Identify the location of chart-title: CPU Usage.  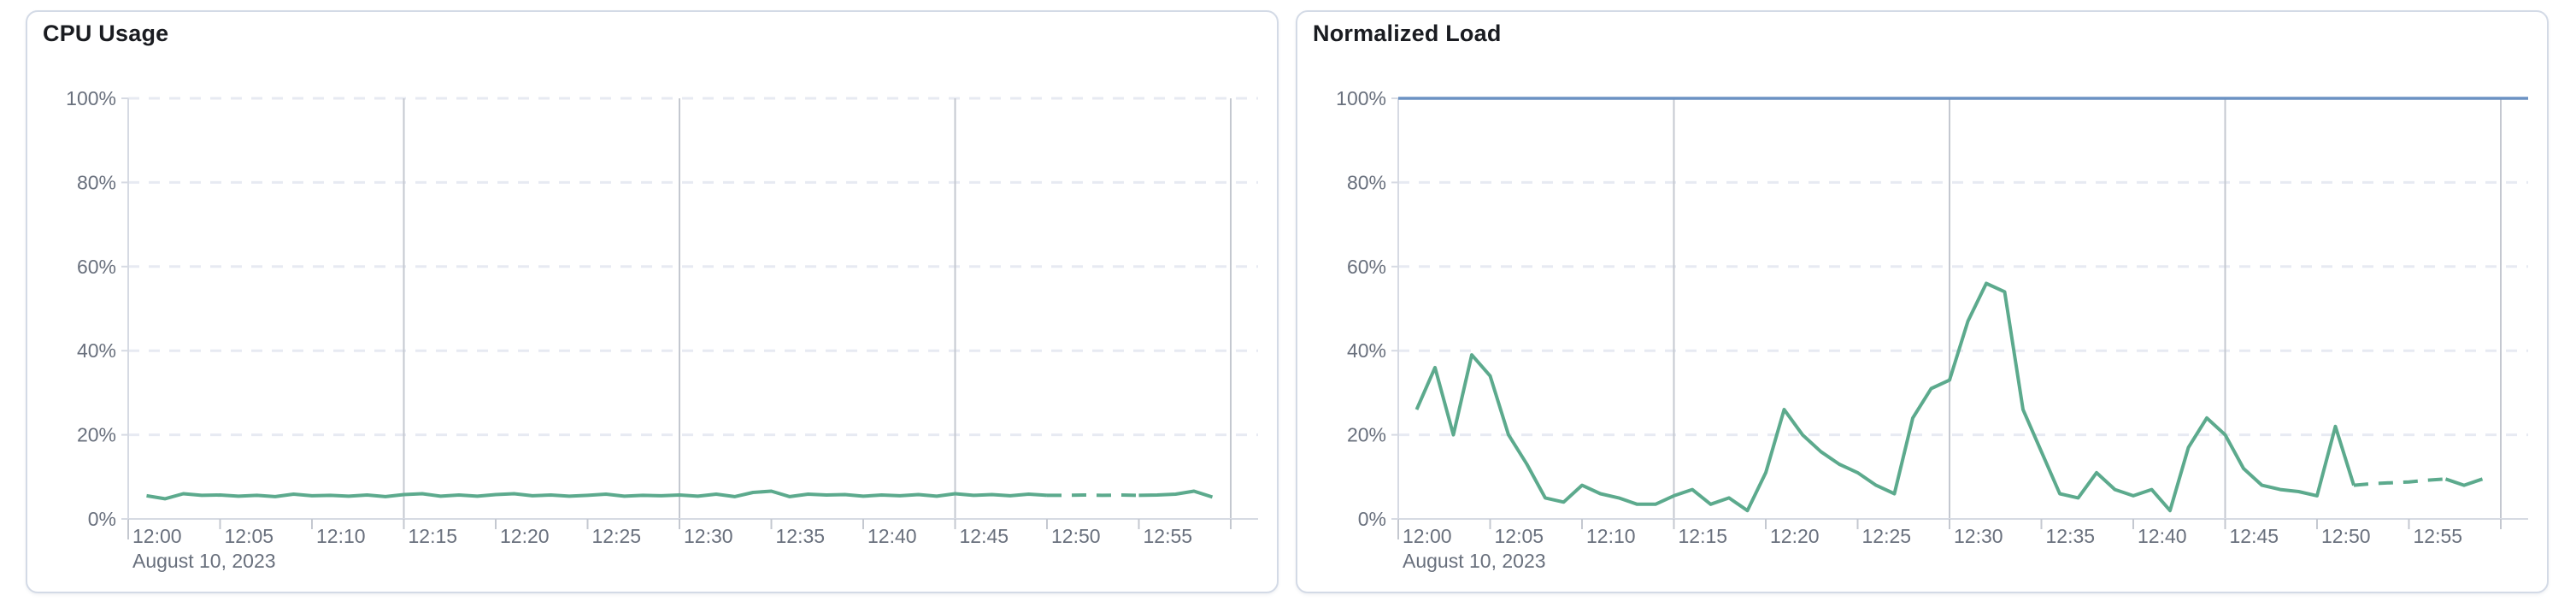
(106, 33).